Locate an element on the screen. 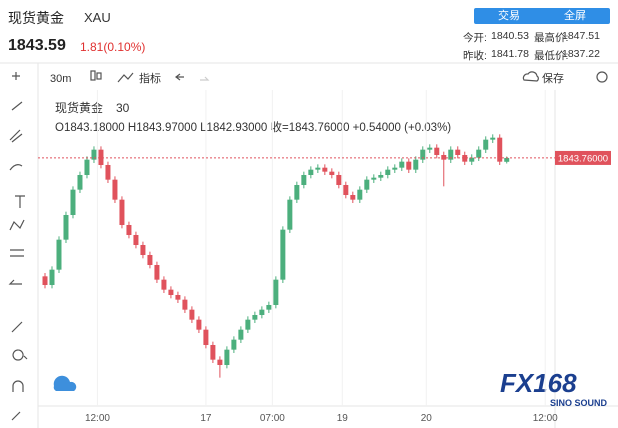  stat-value: 1840.53 is located at coordinates (510, 36).